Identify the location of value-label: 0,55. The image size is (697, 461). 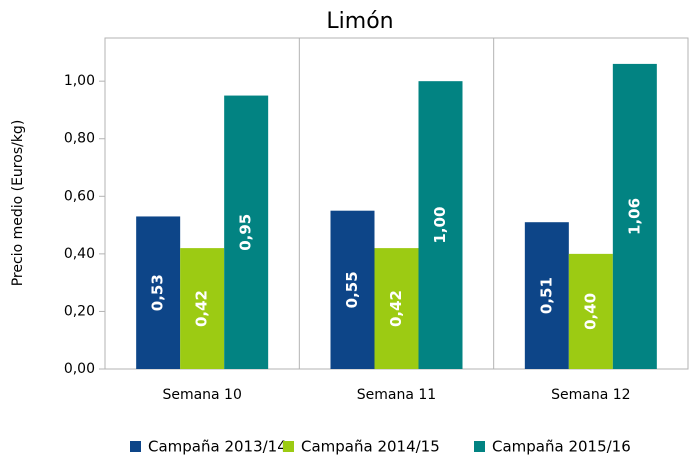
(352, 289).